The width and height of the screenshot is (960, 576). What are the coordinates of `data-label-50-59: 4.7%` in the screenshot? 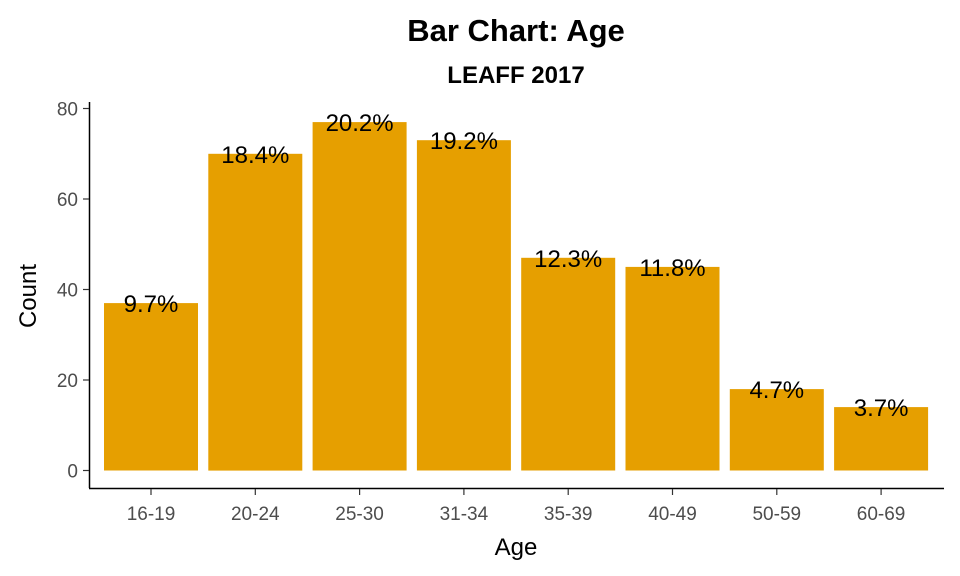 It's located at (776, 390).